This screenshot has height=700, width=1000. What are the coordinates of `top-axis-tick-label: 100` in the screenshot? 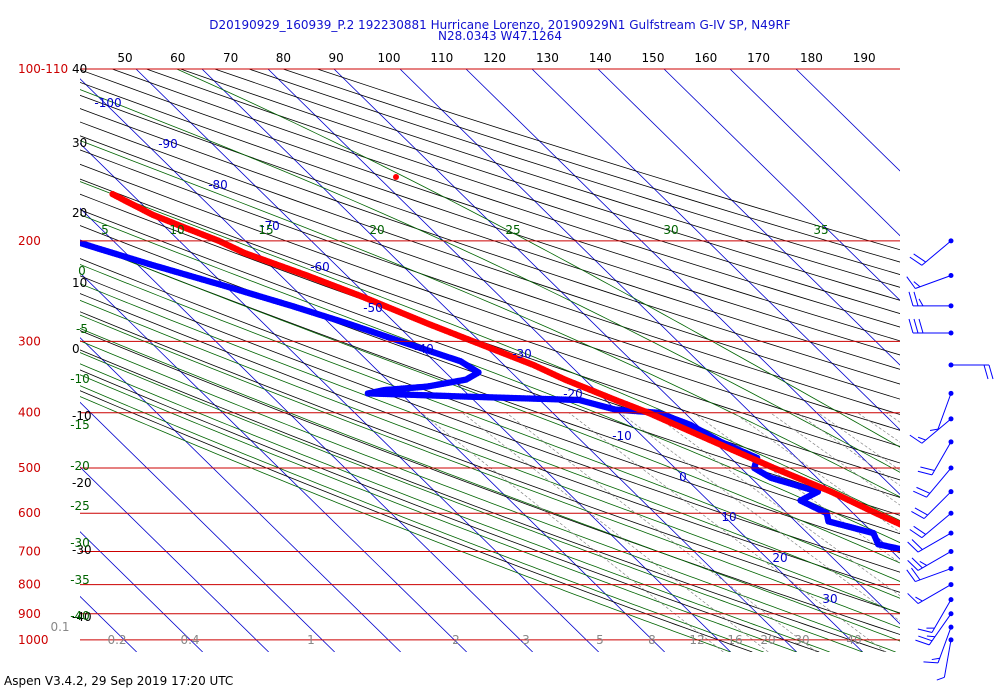 It's located at (389, 58).